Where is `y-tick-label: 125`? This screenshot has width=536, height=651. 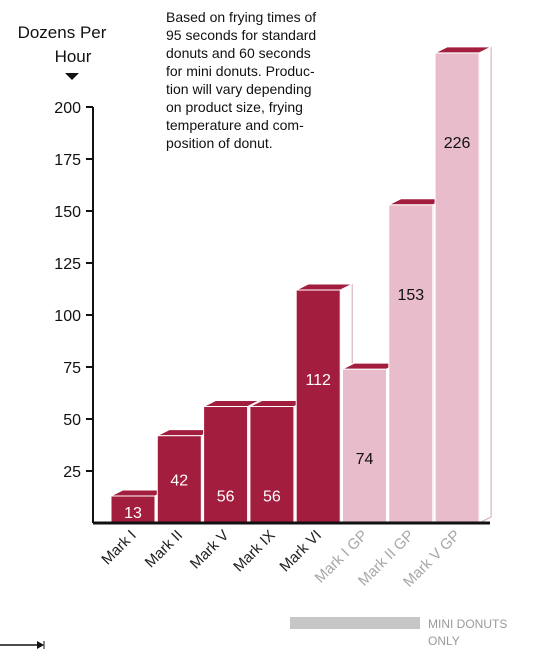
y-tick-label: 125 is located at coordinates (67, 264).